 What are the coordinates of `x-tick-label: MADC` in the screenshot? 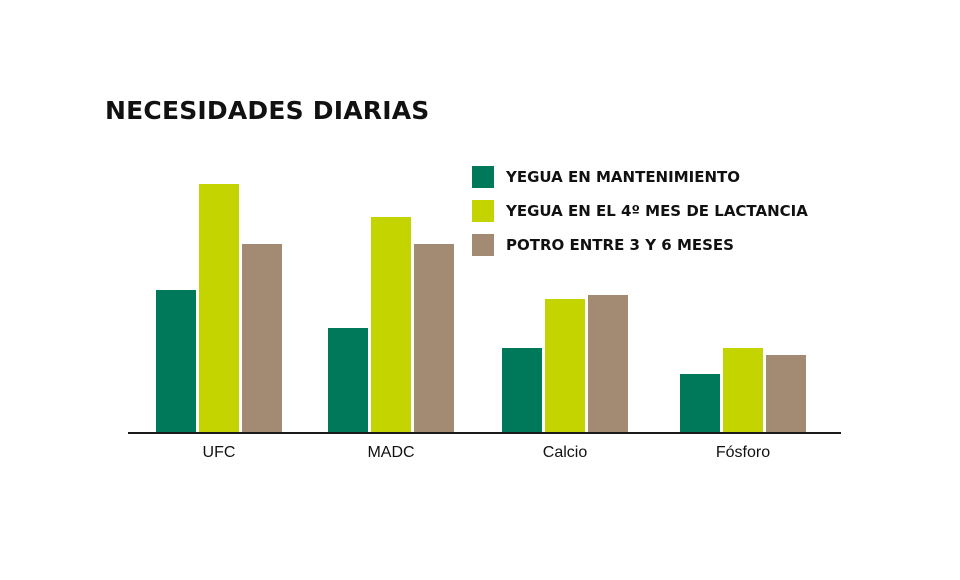 It's located at (390, 452).